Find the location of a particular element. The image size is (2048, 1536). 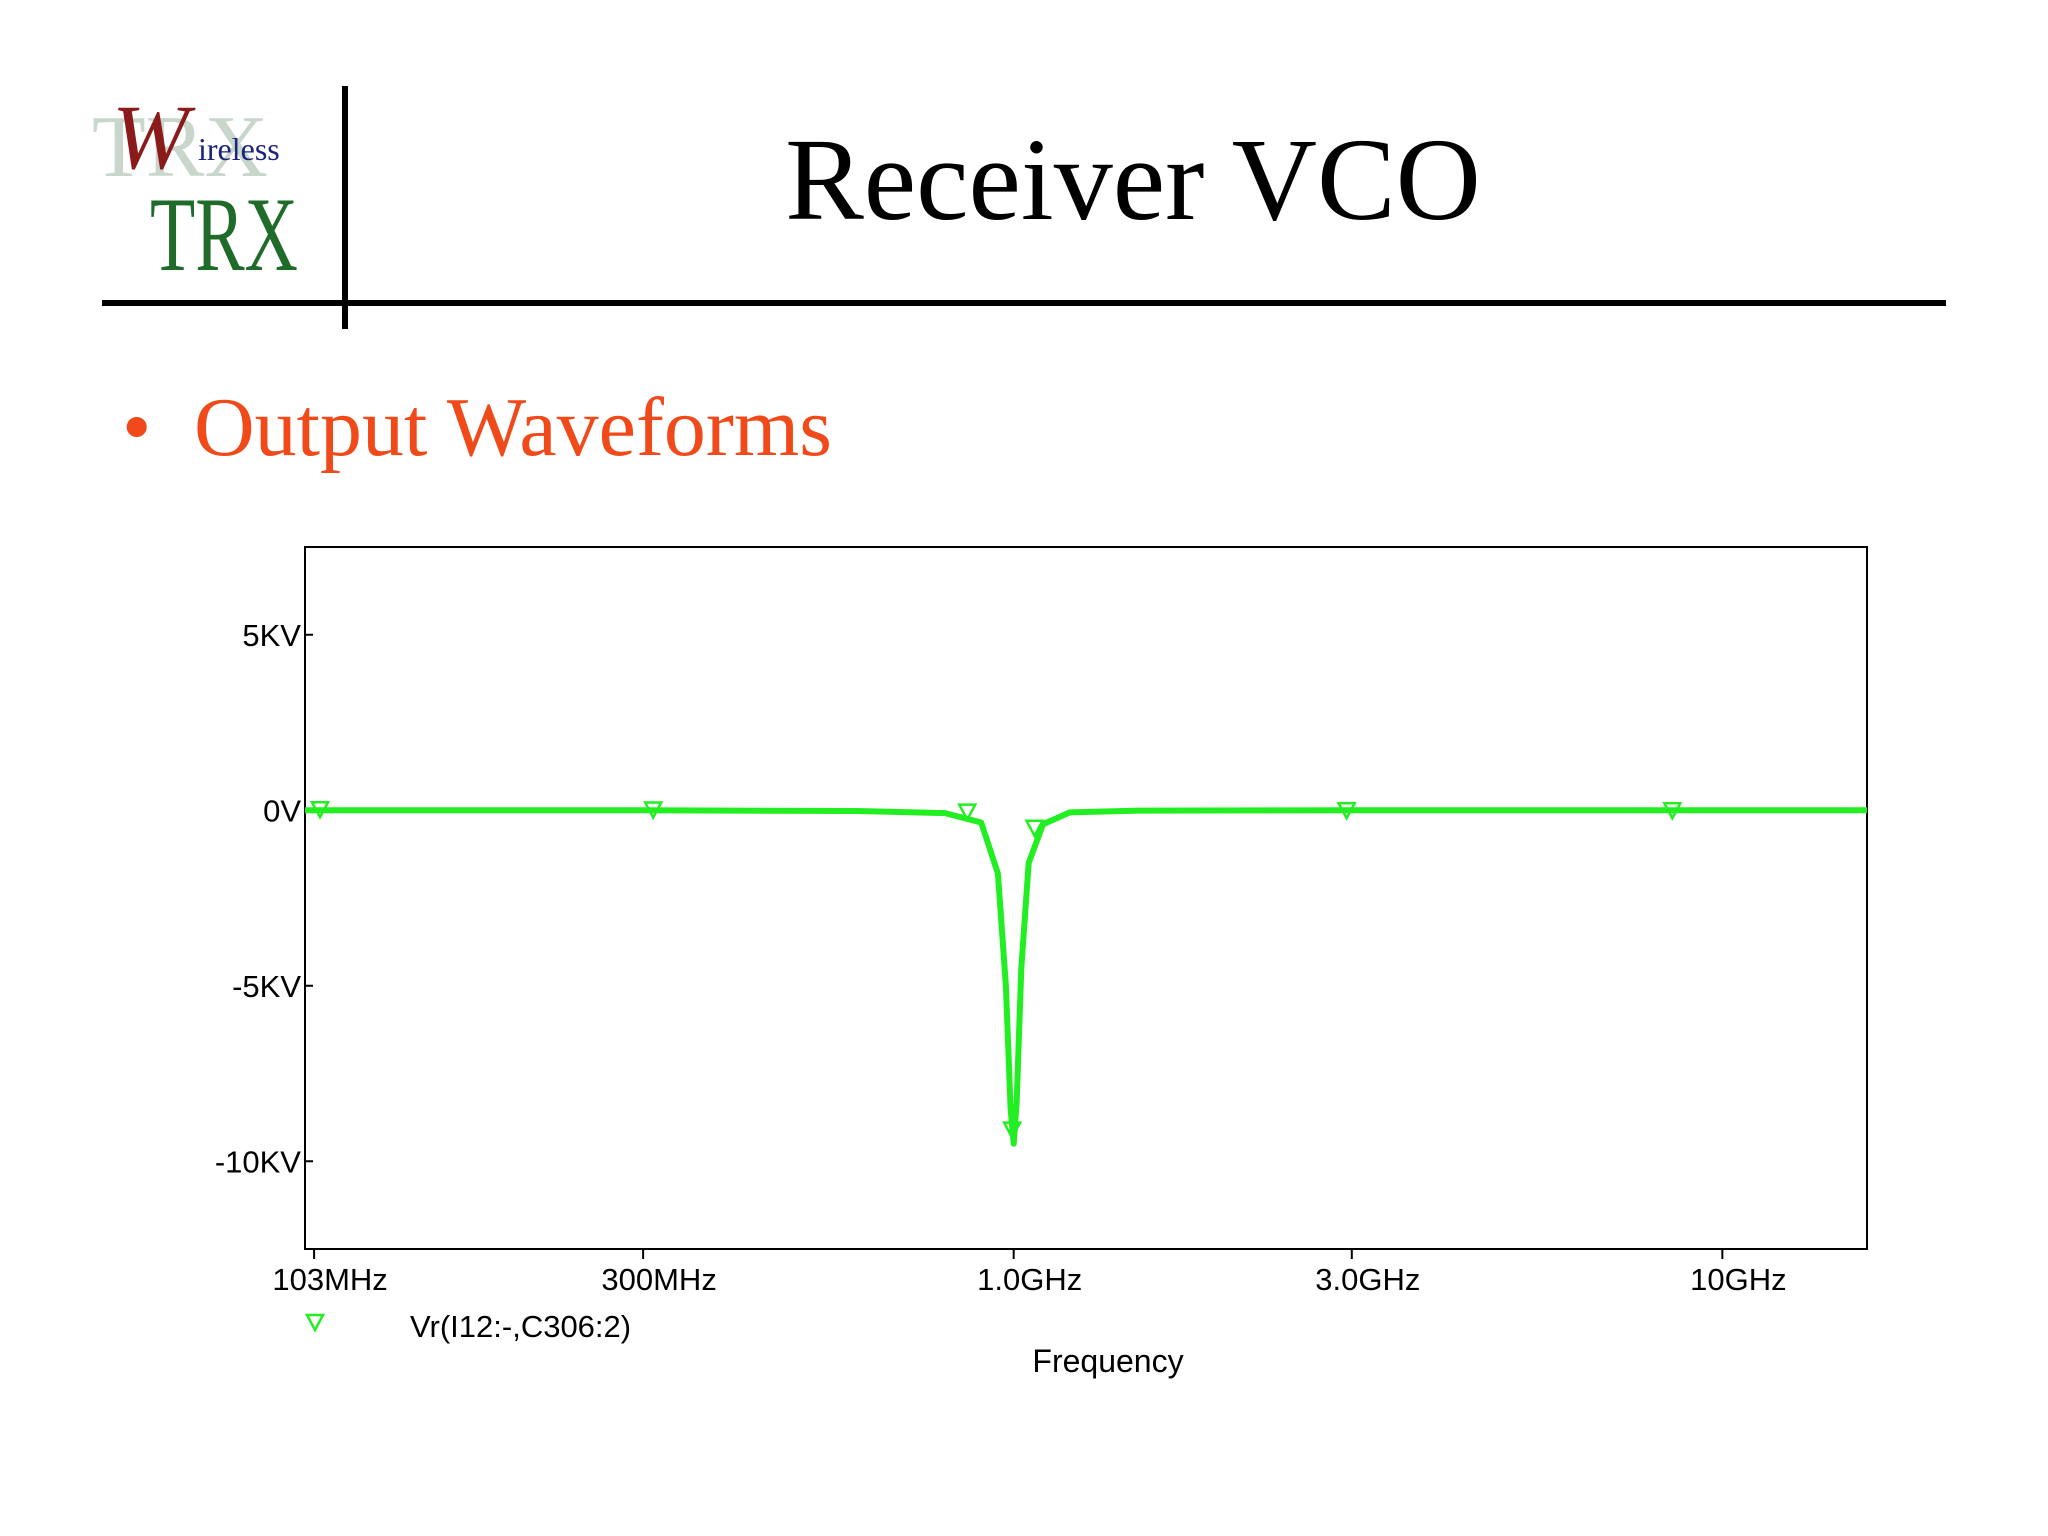

y-tick-label: -10KV is located at coordinates (258, 1161).